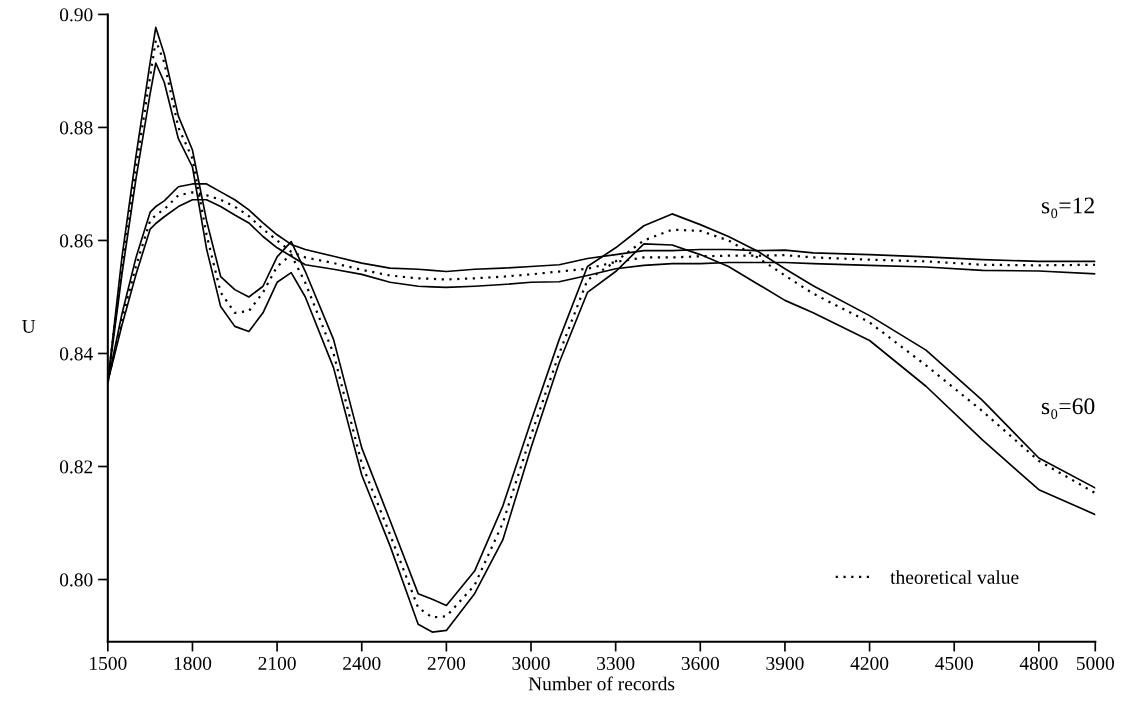 The image size is (1135, 721). I want to click on y-tick-label: 0.84, so click(76, 354).